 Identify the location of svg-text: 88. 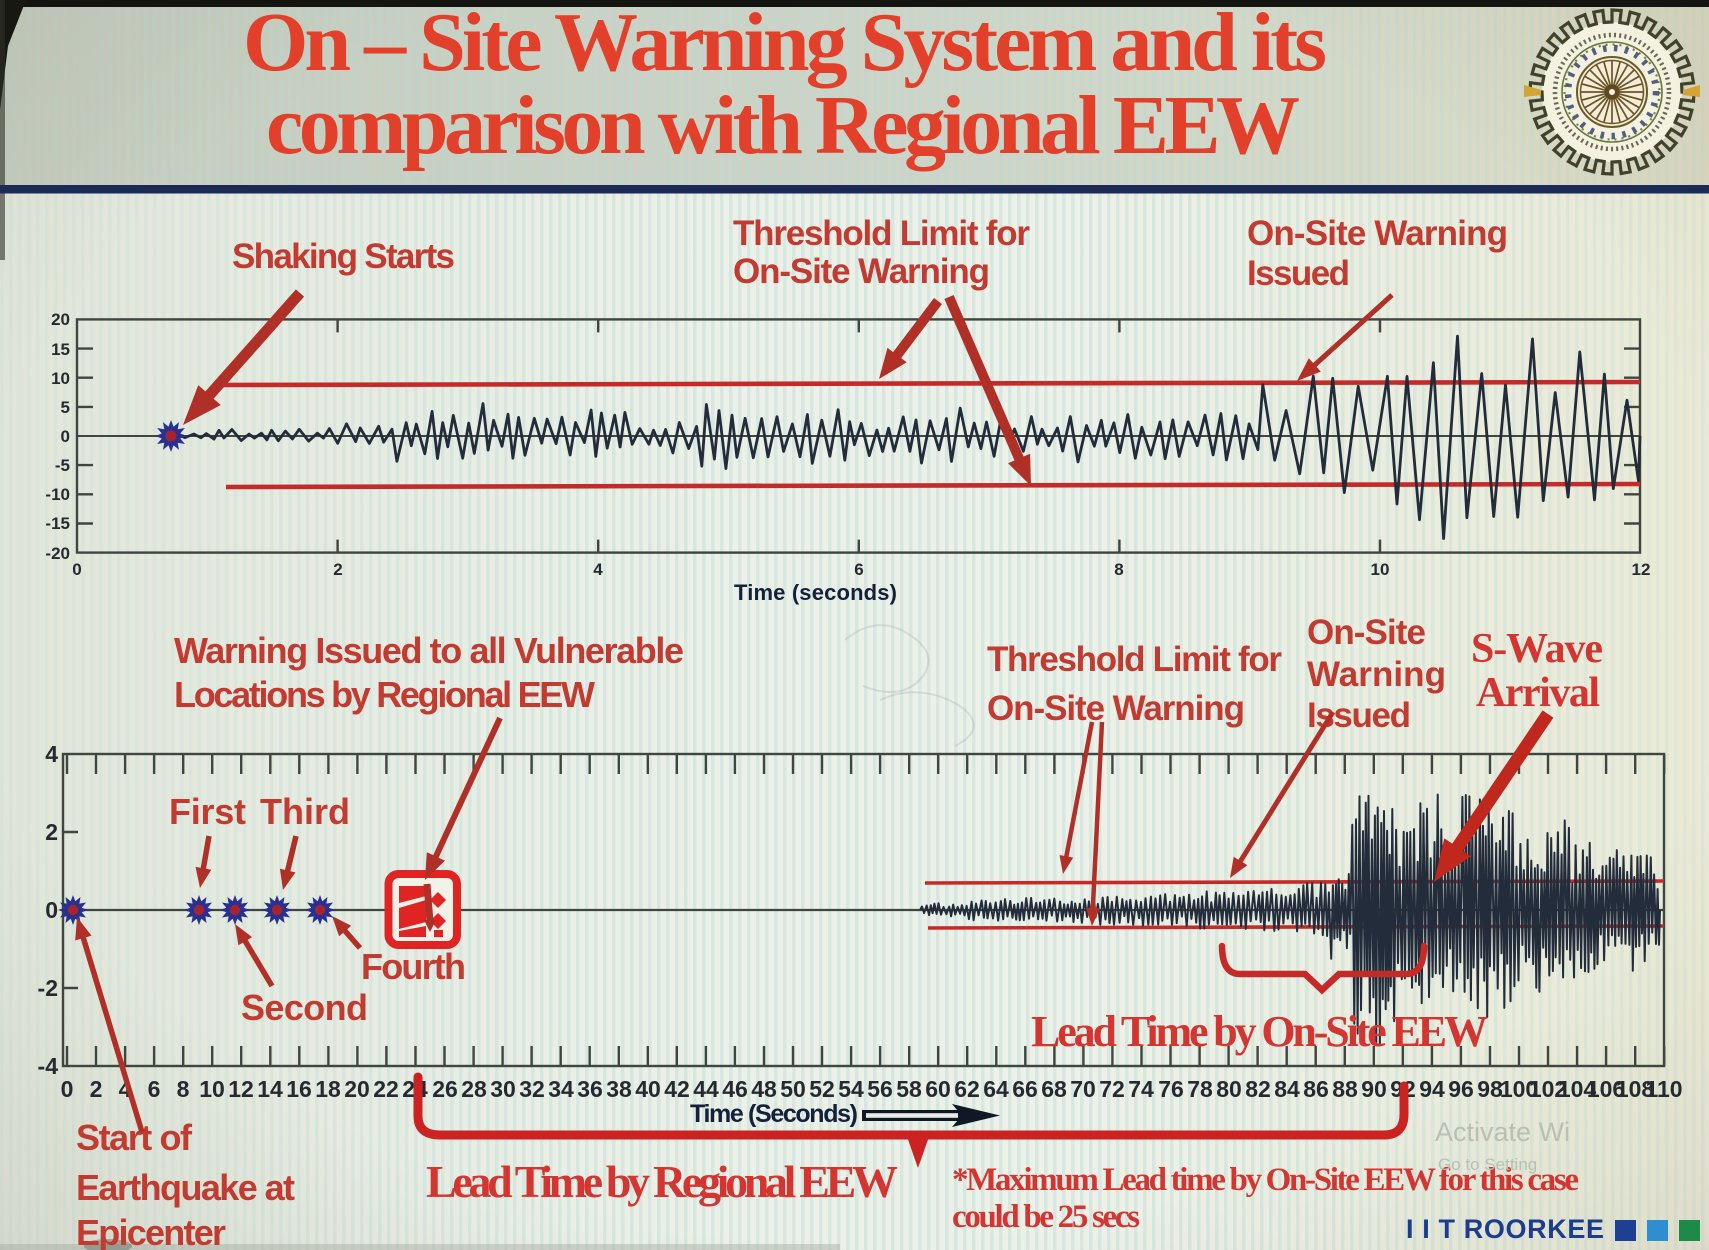
(1345, 1089).